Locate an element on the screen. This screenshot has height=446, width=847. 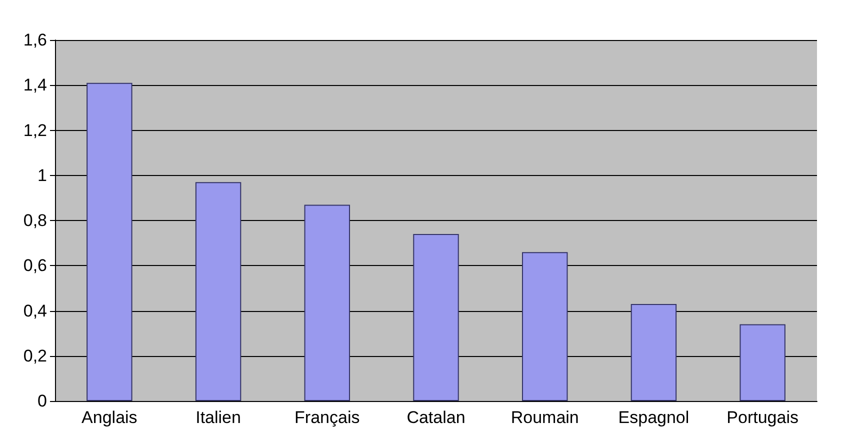
y-tick-label: 0,6 is located at coordinates (35, 266).